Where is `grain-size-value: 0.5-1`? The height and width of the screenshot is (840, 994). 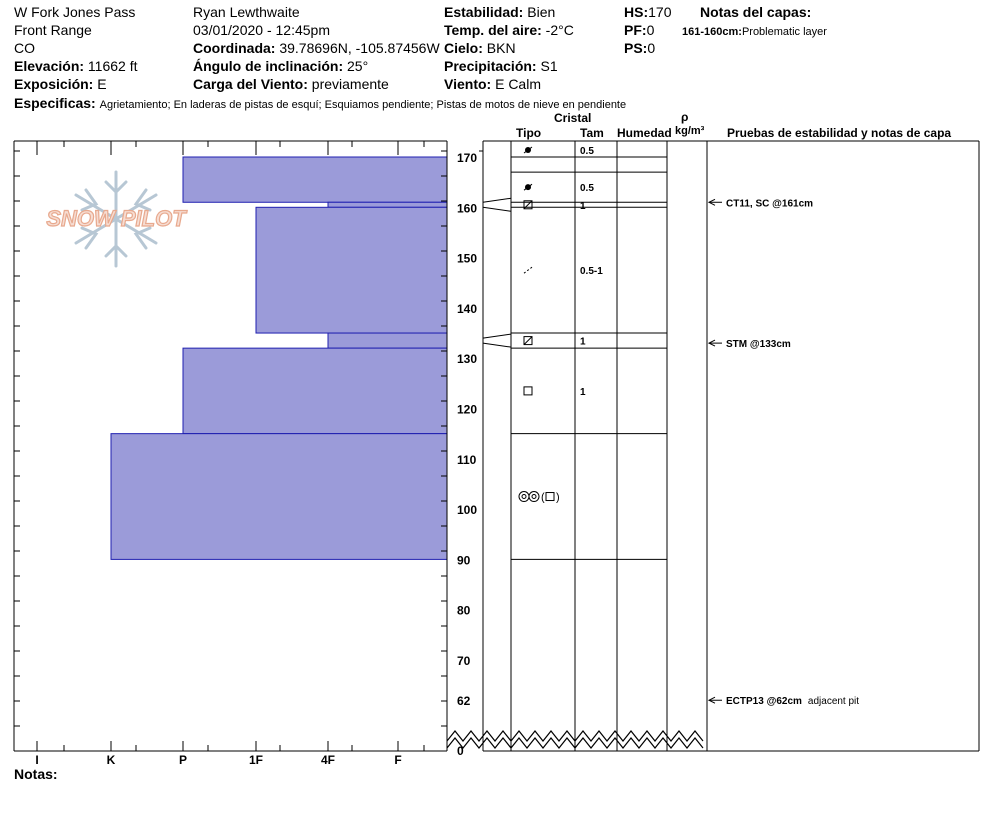
grain-size-value: 0.5-1 is located at coordinates (591, 271).